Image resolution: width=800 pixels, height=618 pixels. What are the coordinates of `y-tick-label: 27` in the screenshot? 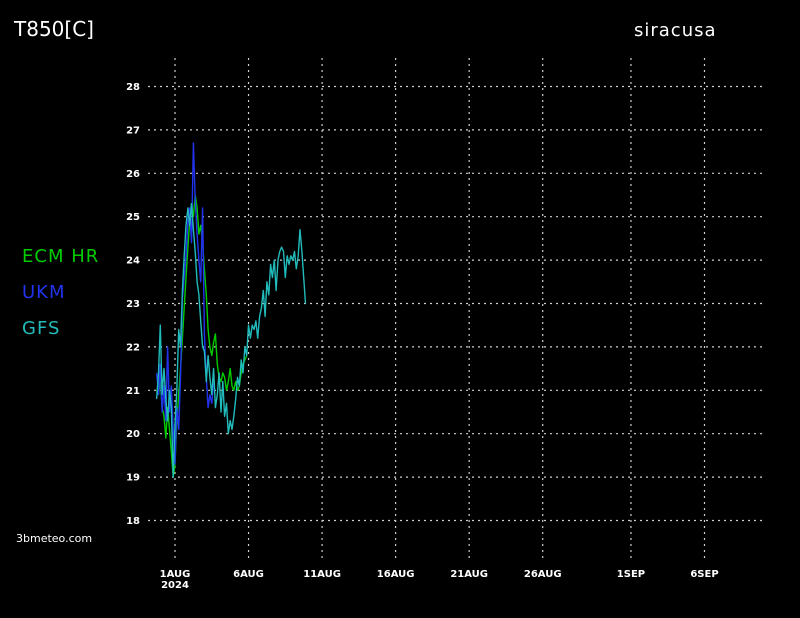 It's located at (133, 130).